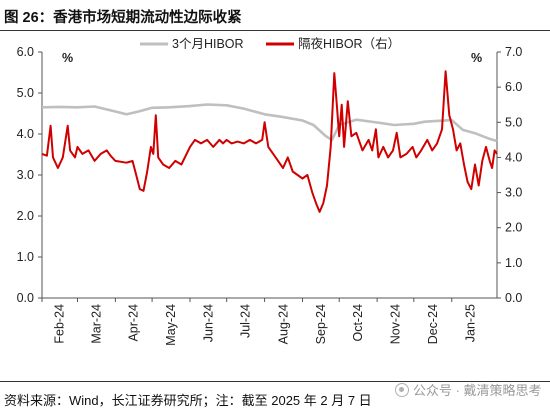 This screenshot has height=416, width=550. Describe the element at coordinates (208, 323) in the screenshot. I see `x-tick-label: Jun-24` at that location.